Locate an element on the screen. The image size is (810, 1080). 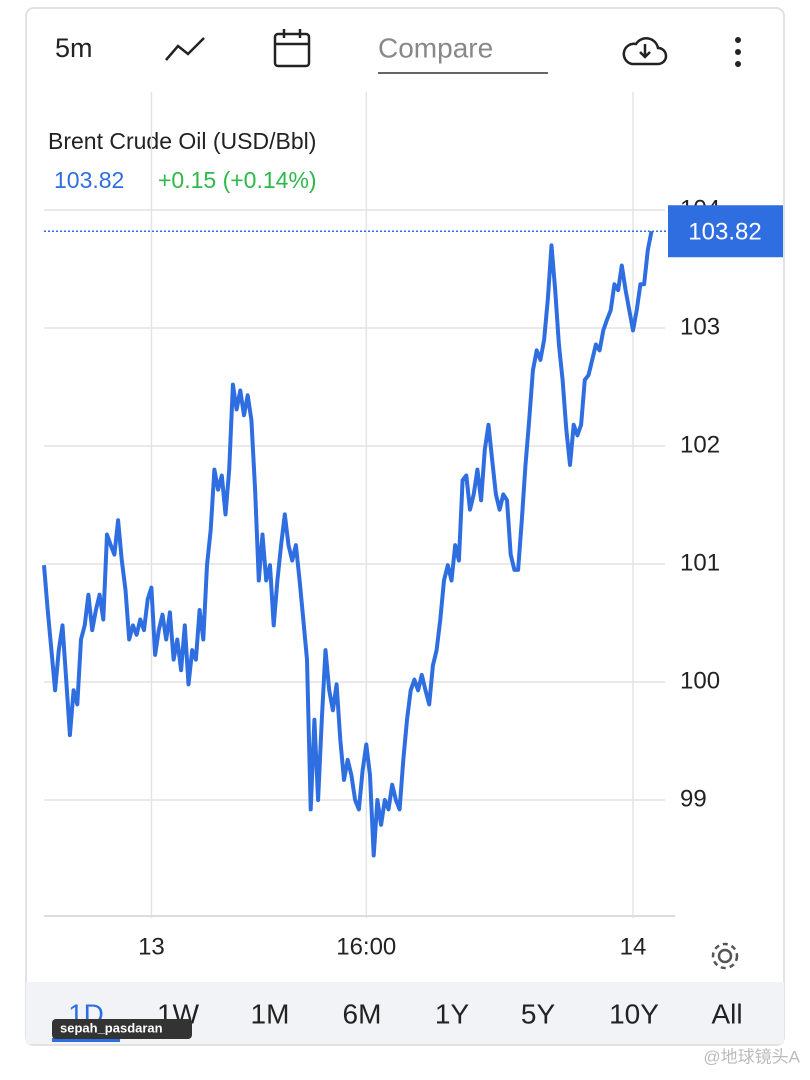
watermark-bg is located at coordinates (122, 1029).